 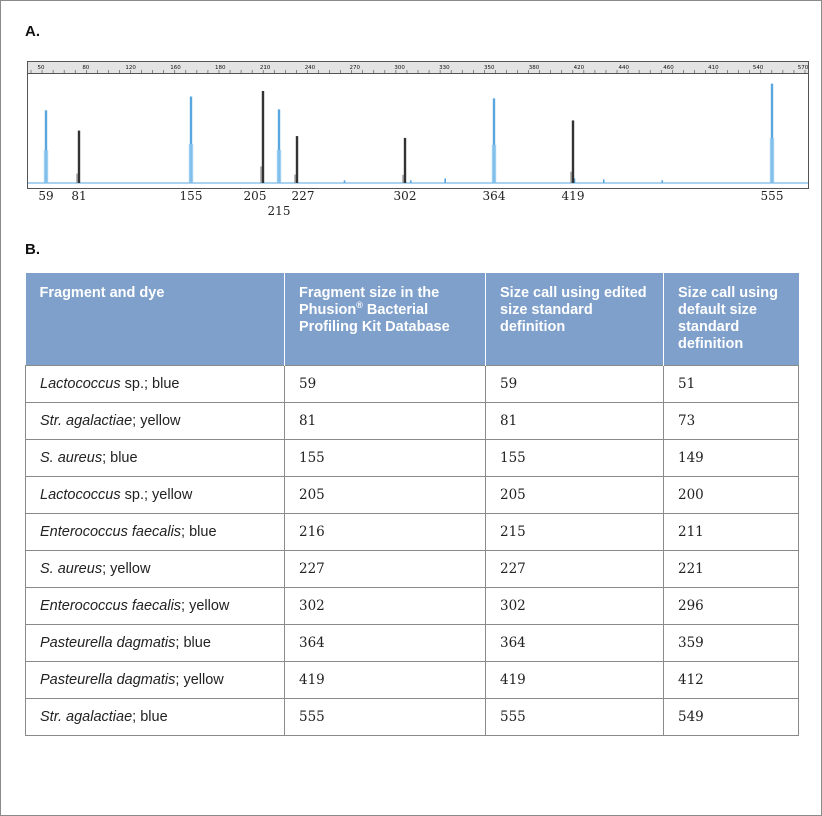 I want to click on section-a-label: A., so click(x=32, y=31).